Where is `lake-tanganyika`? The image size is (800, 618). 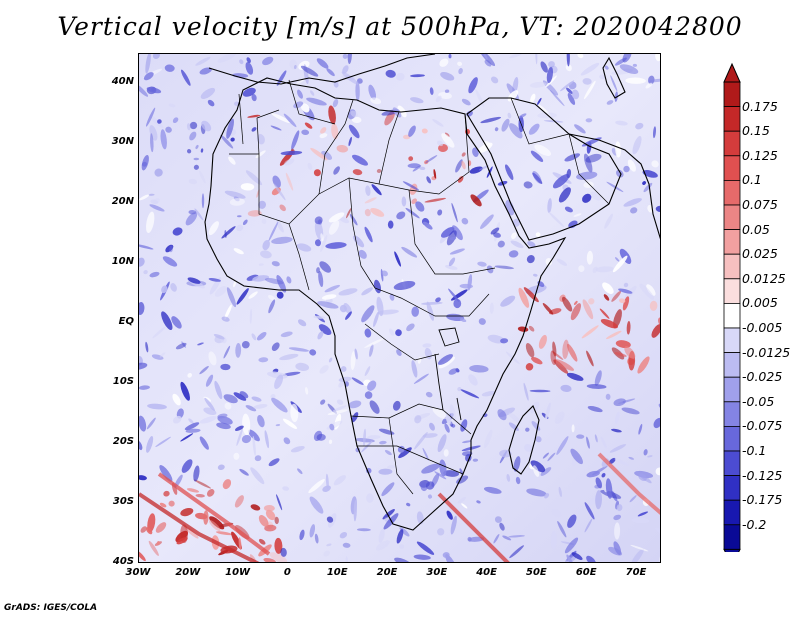 lake-tanganyika is located at coordinates (439, 382).